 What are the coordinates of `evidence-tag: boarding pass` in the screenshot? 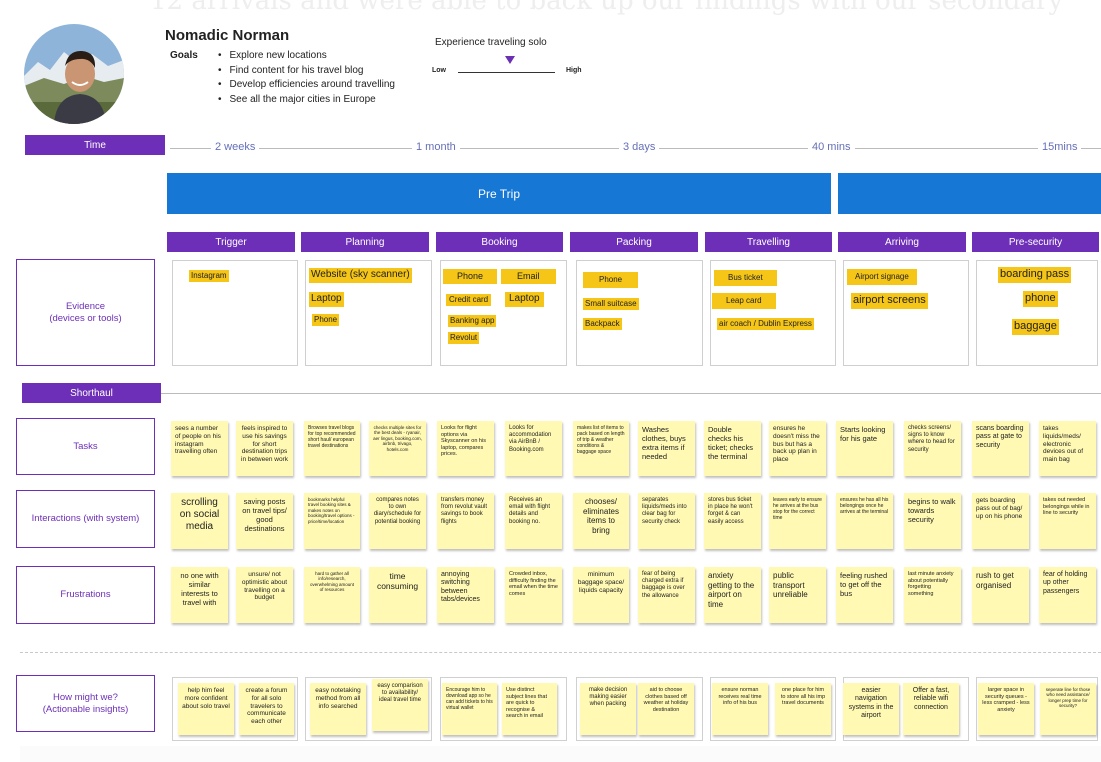 It's located at (1035, 275).